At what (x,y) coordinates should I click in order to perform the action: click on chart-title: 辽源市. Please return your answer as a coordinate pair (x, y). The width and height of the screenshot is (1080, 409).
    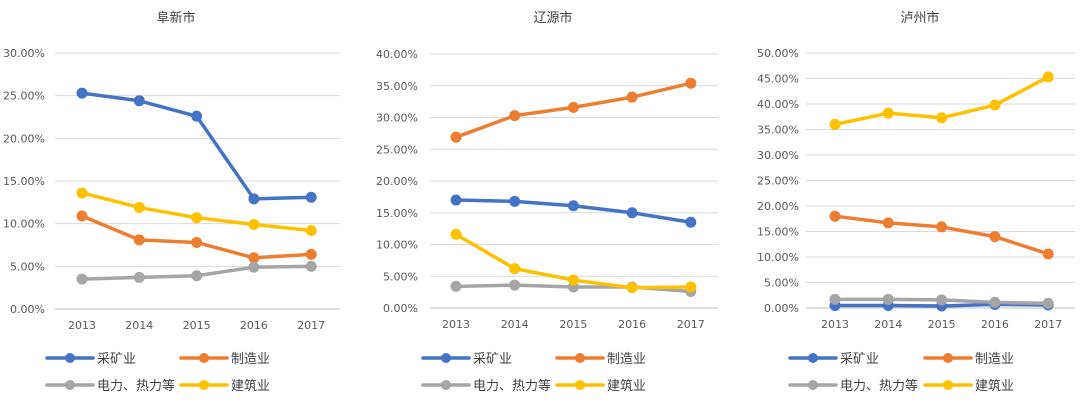
    Looking at the image, I should click on (552, 18).